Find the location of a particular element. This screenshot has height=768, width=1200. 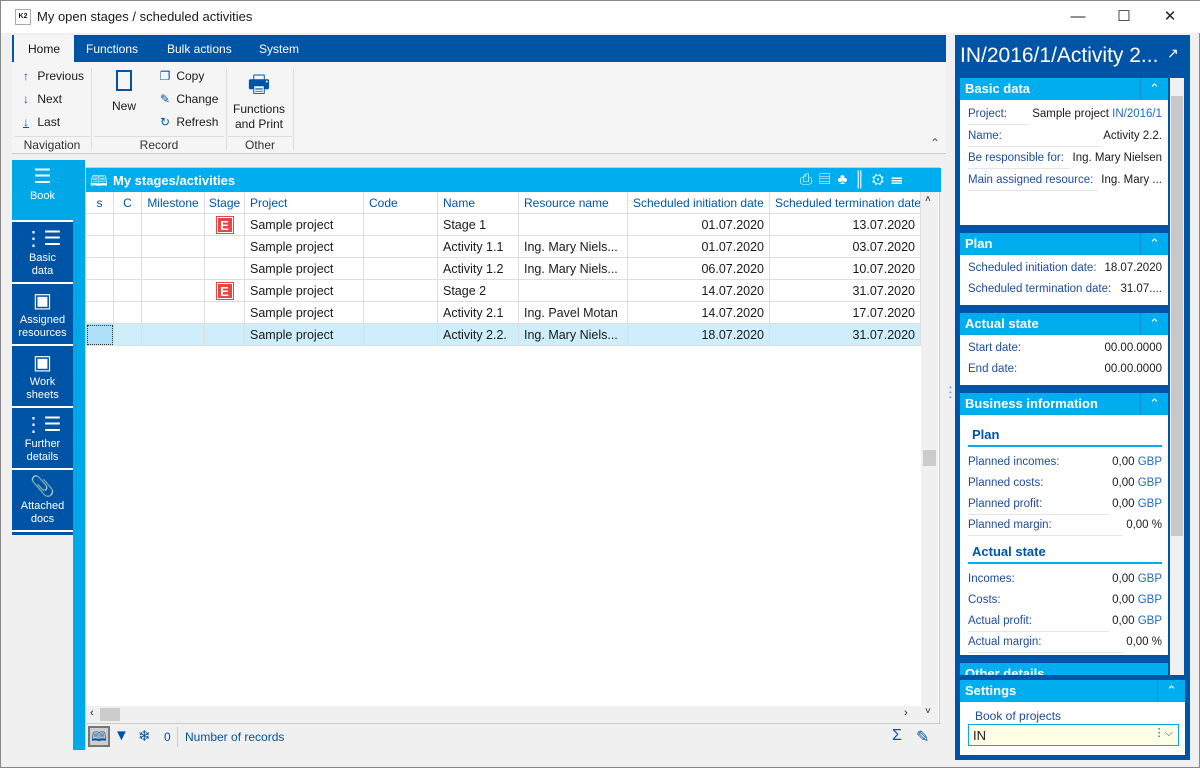

table-cell: Sample project is located at coordinates (304, 247).